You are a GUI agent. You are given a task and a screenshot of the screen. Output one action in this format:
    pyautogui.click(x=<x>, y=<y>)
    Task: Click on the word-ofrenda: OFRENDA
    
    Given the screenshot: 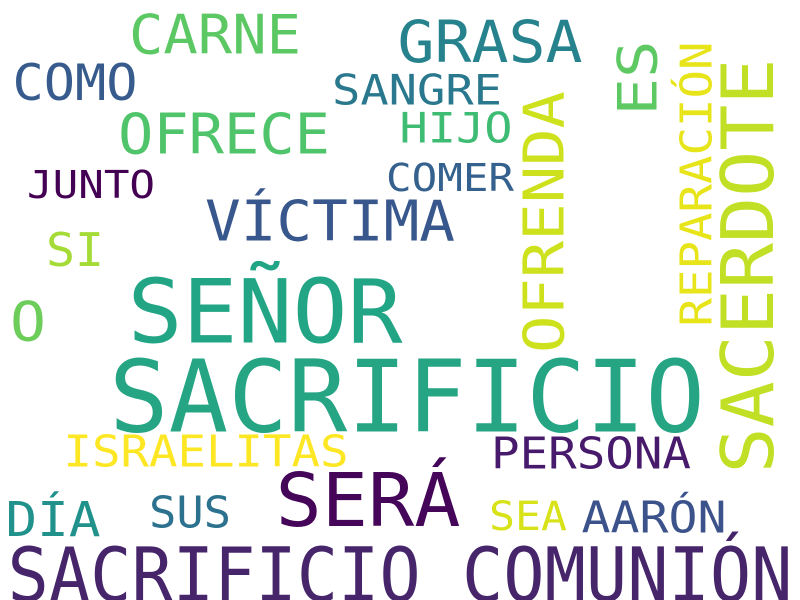 What is the action you would take?
    pyautogui.click(x=545, y=222)
    